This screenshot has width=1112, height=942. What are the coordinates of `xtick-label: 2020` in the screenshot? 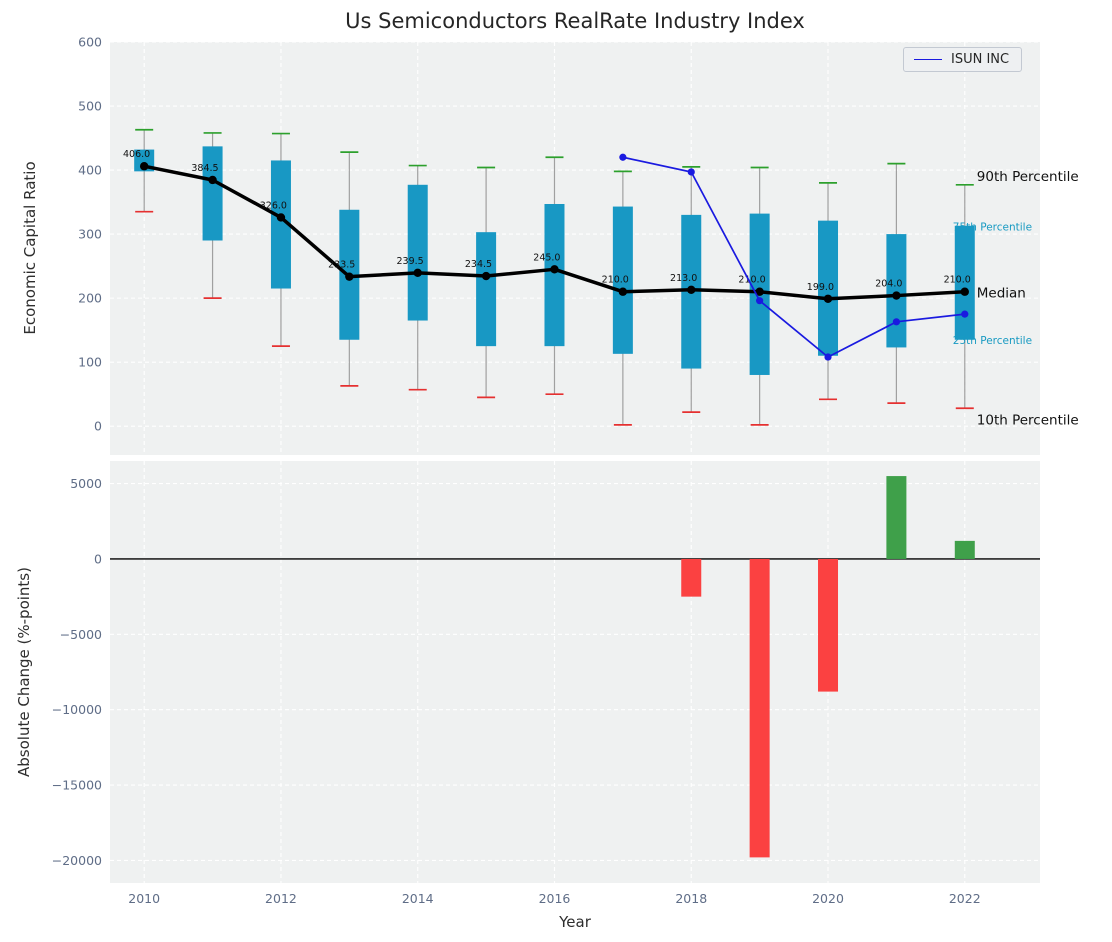 It's located at (828, 898).